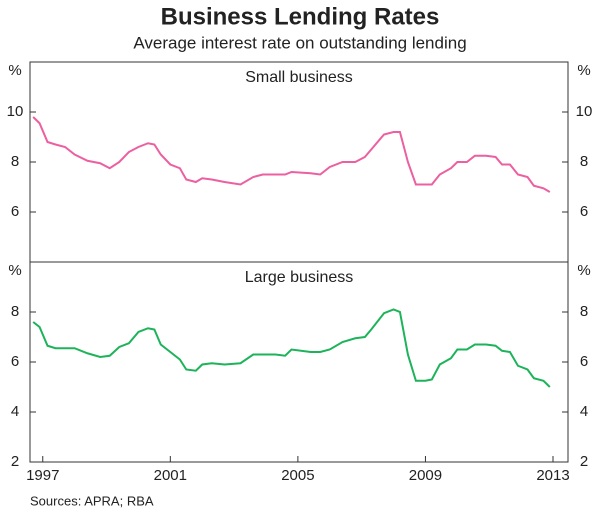 The image size is (600, 514). I want to click on y-tick-label: 10, so click(15, 111).